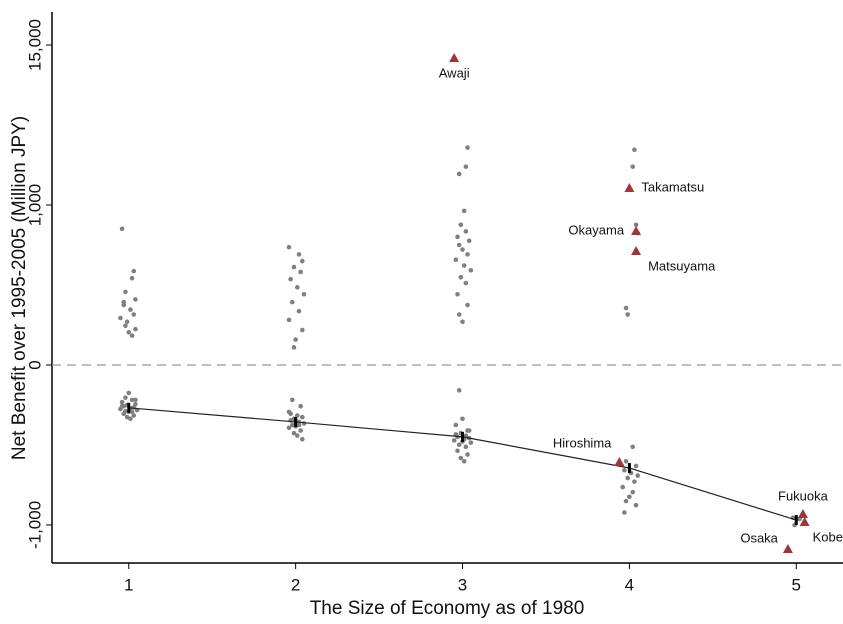  What do you see at coordinates (19, 288) in the screenshot?
I see `y-axis-title: Net Benefit over 1995-2005 (Million JPY)` at bounding box center [19, 288].